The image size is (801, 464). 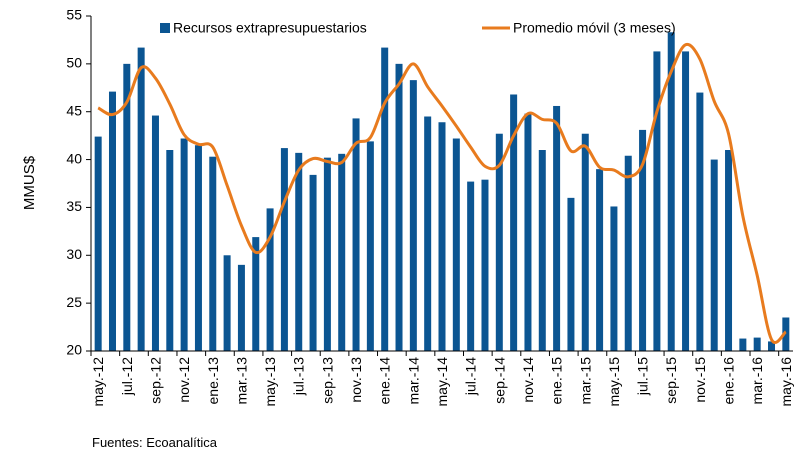 I want to click on y-tick-label: 45, so click(x=74, y=110).